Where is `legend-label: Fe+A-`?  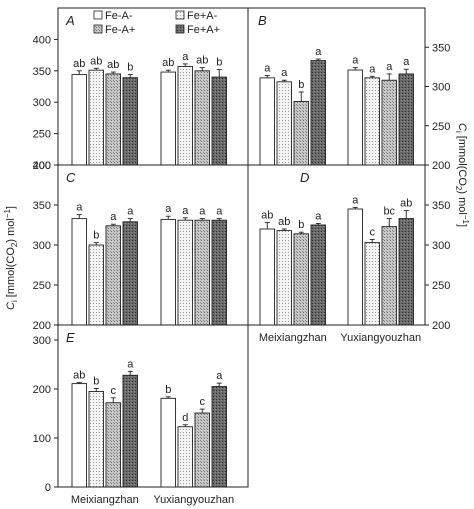 legend-label: Fe+A- is located at coordinates (202, 16).